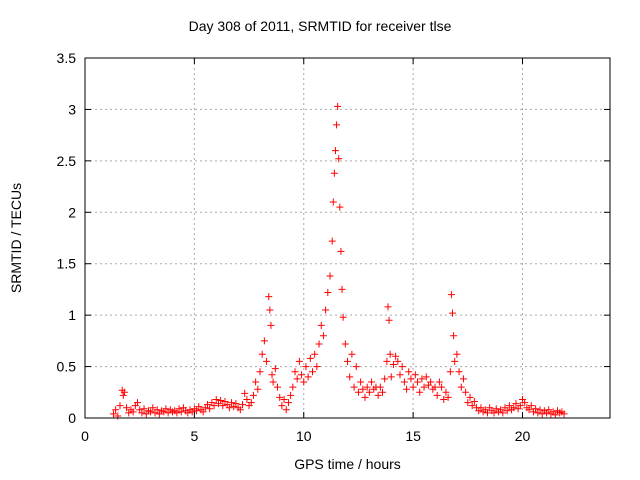 Image resolution: width=640 pixels, height=480 pixels. Describe the element at coordinates (72, 315) in the screenshot. I see `y-tick-label: 1` at that location.